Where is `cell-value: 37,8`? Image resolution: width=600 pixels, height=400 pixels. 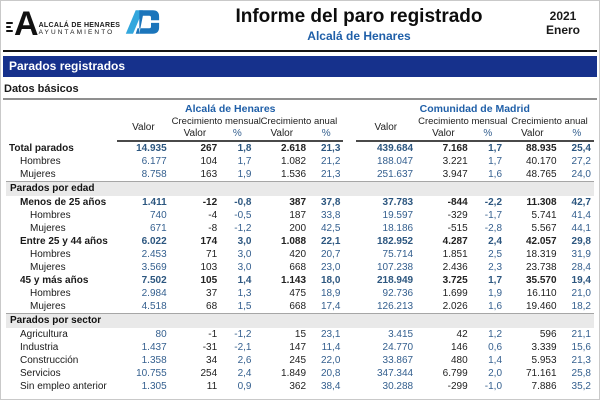
cell-value: 37,8 is located at coordinates (330, 202).